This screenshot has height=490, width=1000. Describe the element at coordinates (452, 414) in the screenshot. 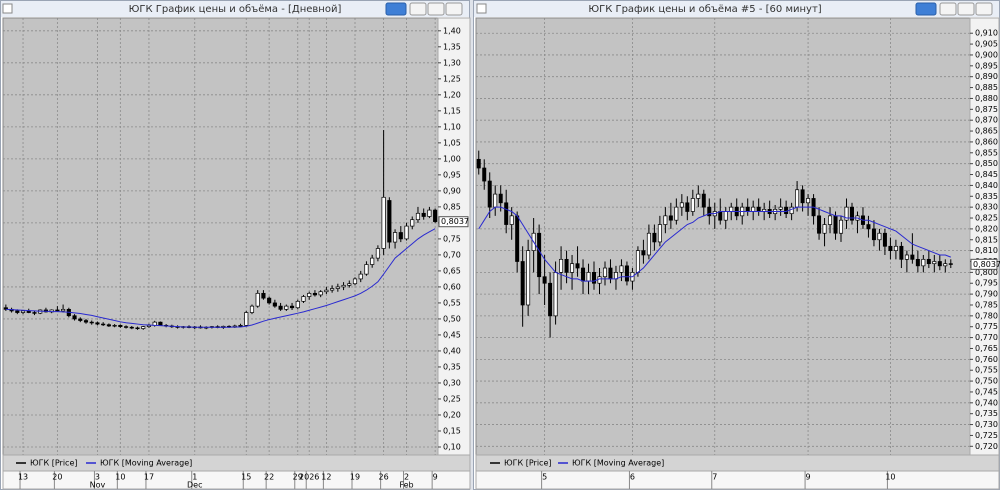

I see `y-tick-label: 0,20` at that location.